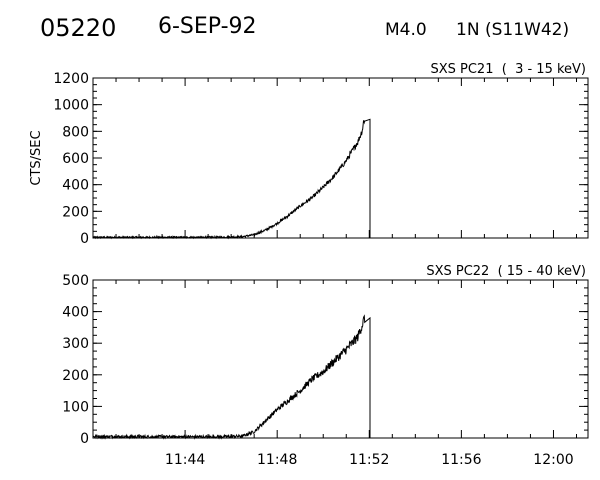 This screenshot has width=600, height=480. What do you see at coordinates (36, 157) in the screenshot?
I see `y-axis-label: CTS/SEC` at bounding box center [36, 157].